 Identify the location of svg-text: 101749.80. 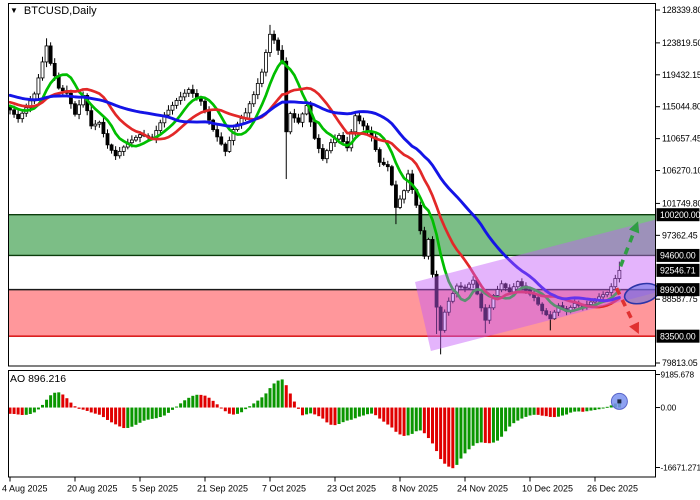
(681, 203).